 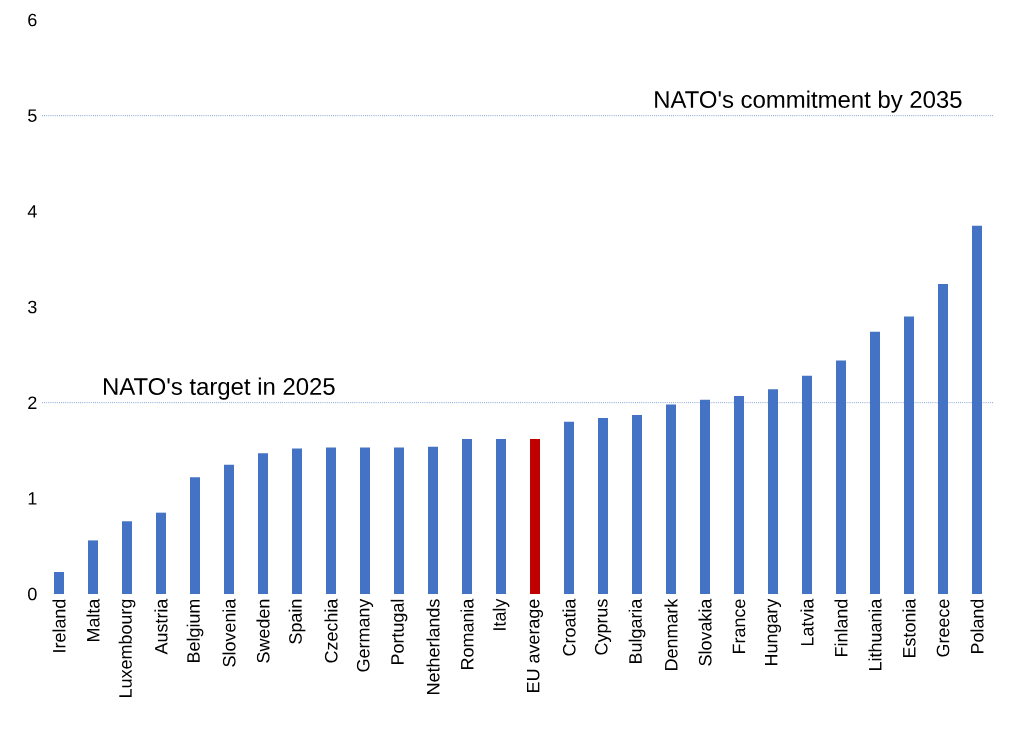 I want to click on x-tick-label: Denmark, so click(x=671, y=634).